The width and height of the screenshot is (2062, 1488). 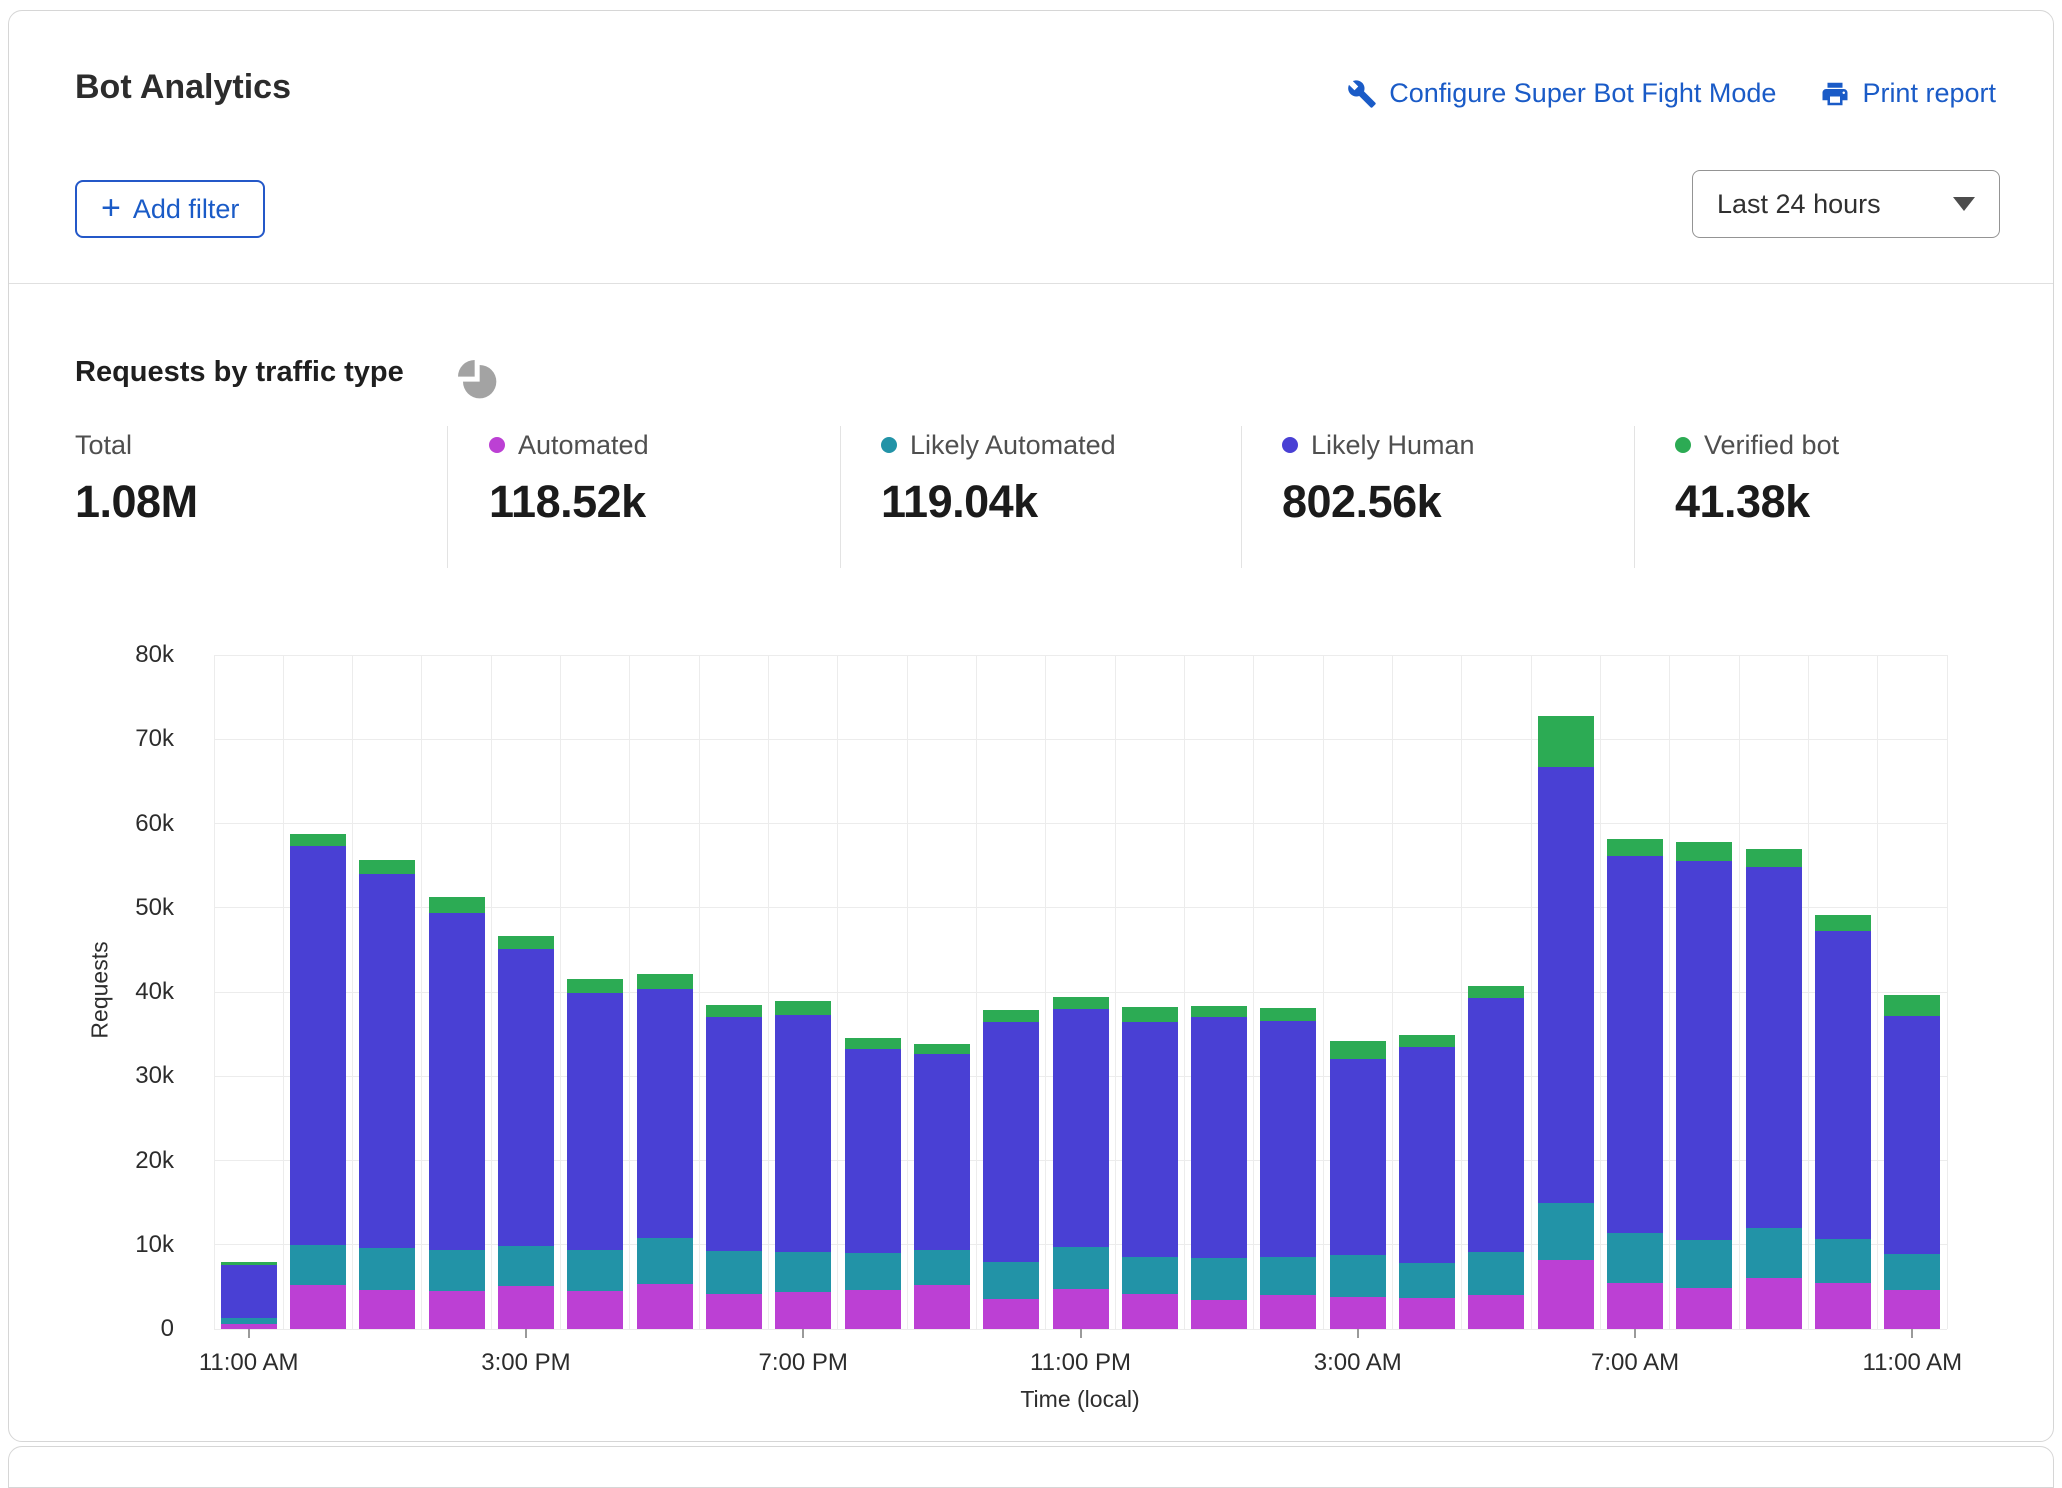 I want to click on configure-super-bot-fight-mode-link: Configure Super Bot Fight Mode, so click(x=1561, y=93).